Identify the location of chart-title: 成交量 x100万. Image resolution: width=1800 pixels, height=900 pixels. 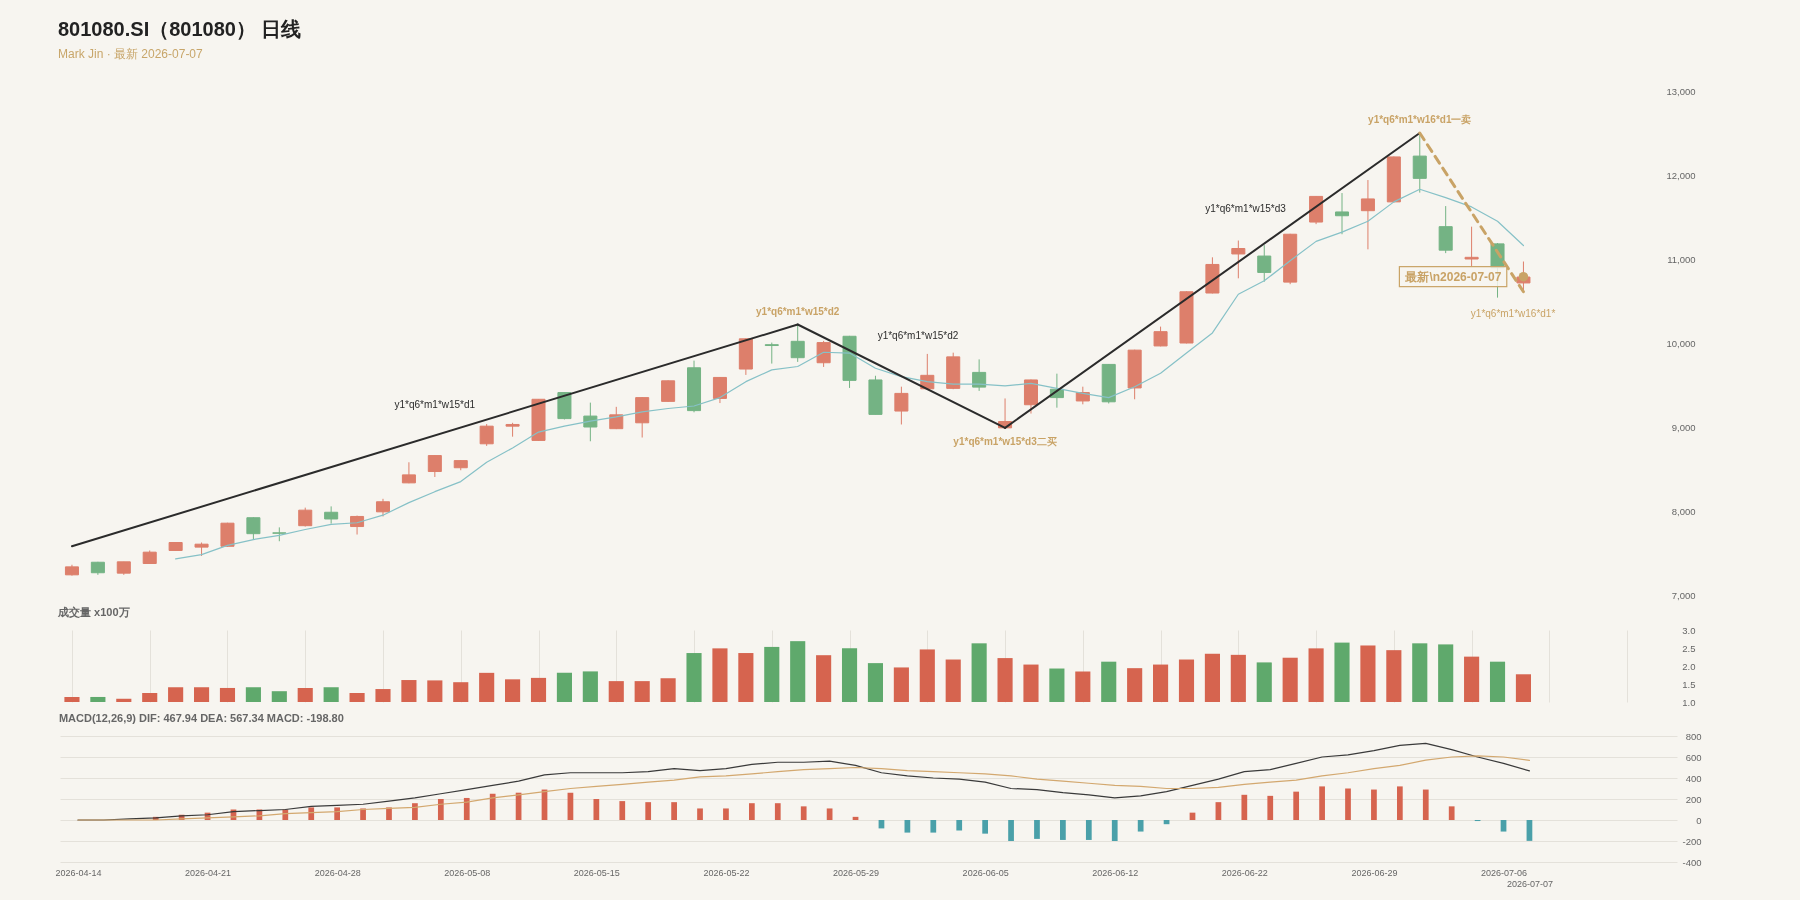
(93, 612).